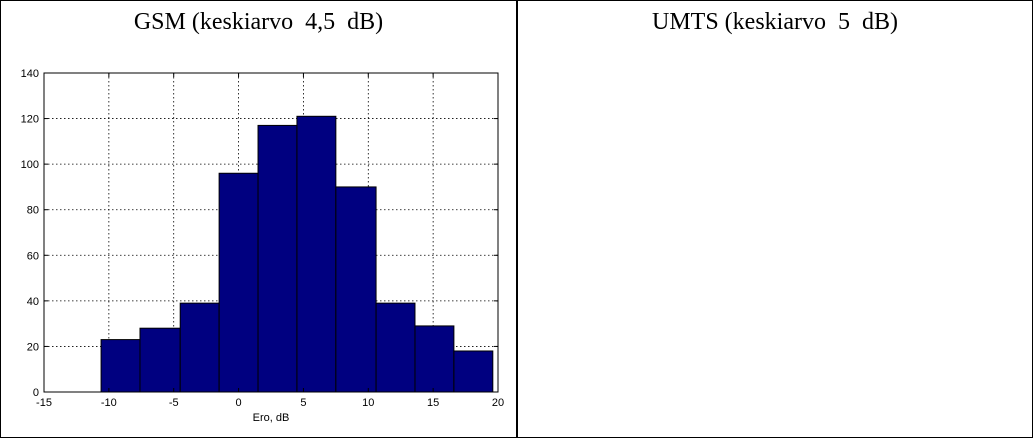 This screenshot has height=439, width=1033. Describe the element at coordinates (30, 165) in the screenshot. I see `y-tick-label: 100` at that location.